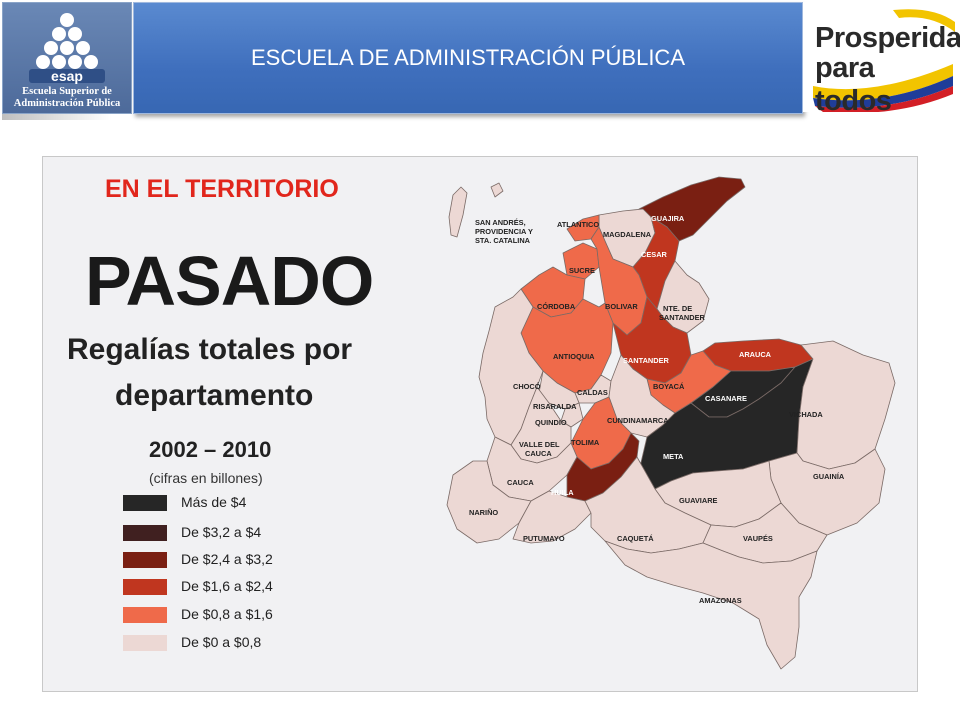 The image size is (960, 720). I want to click on legend-label: De $1,6 a $2,4, so click(227, 586).